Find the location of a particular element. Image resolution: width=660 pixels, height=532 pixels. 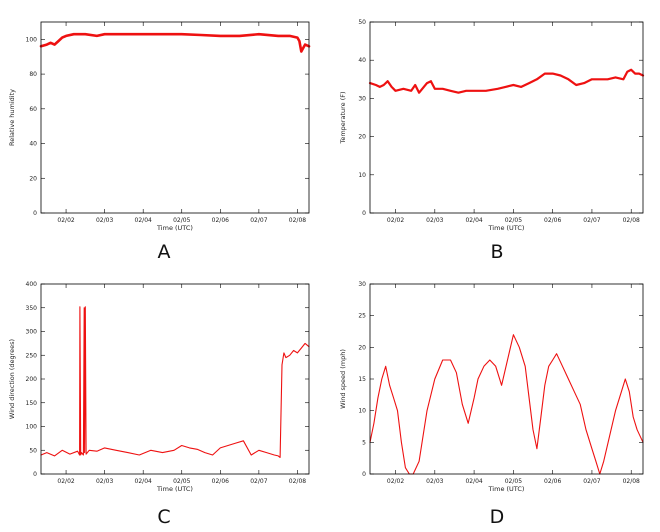

y-tick-label: 300 is located at coordinates (32, 332).